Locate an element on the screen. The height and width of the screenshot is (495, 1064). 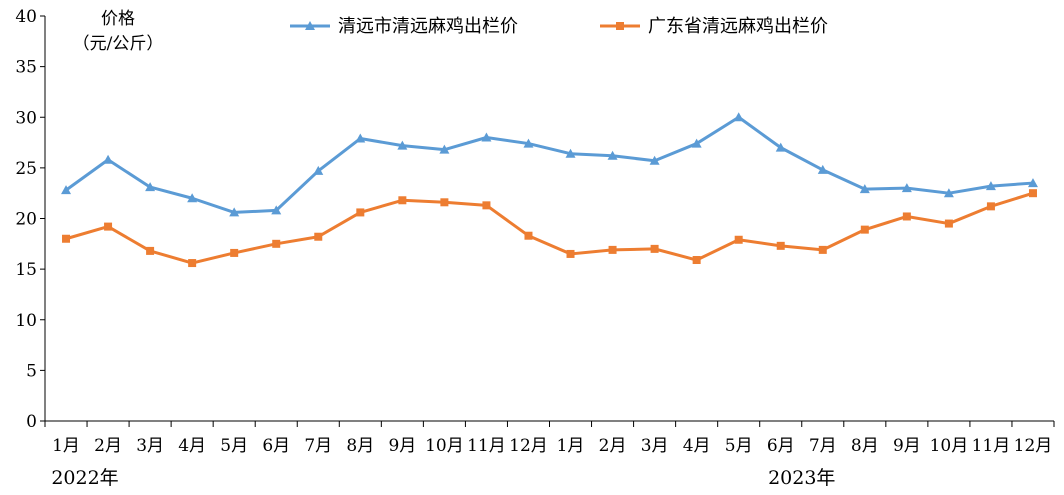
legend-item-2: 广东省清远麻鸡出栏价 is located at coordinates (714, 26).